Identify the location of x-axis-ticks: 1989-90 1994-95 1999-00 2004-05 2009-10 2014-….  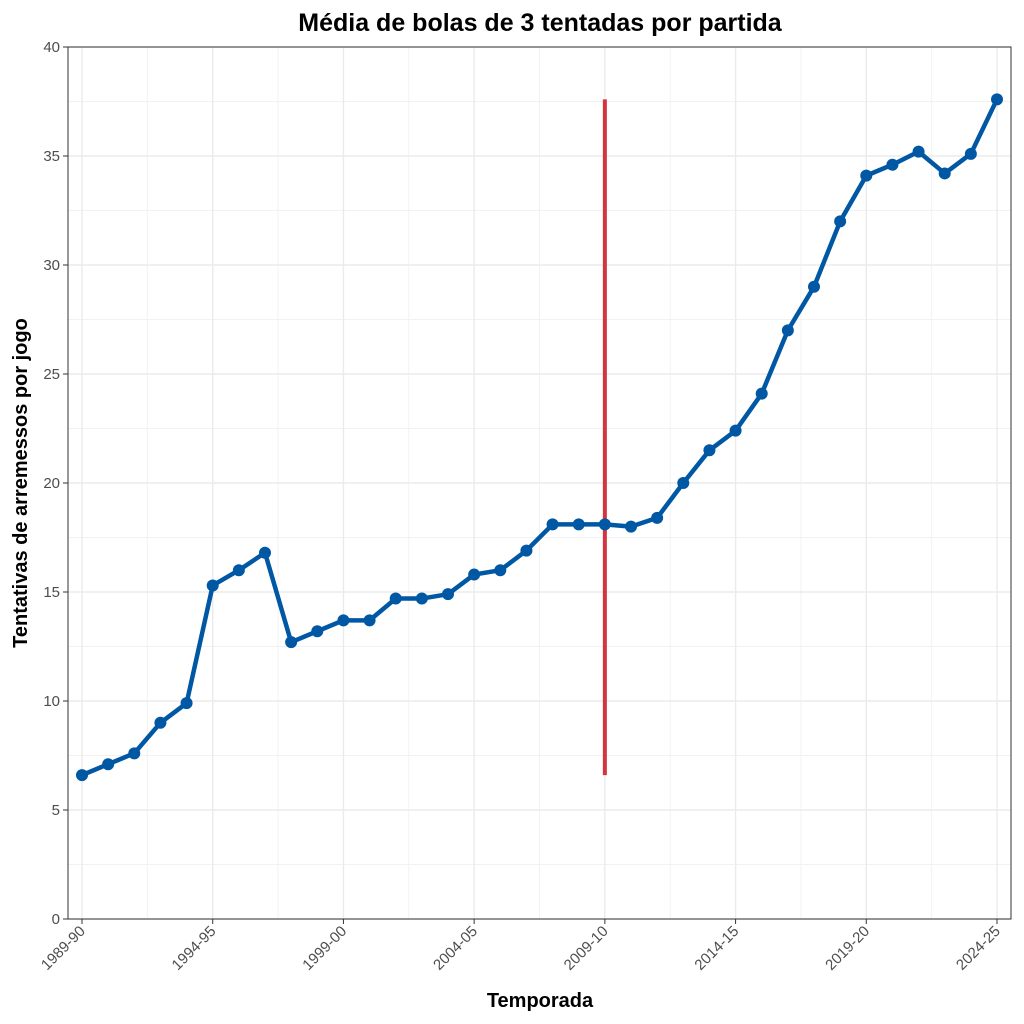
(521, 946).